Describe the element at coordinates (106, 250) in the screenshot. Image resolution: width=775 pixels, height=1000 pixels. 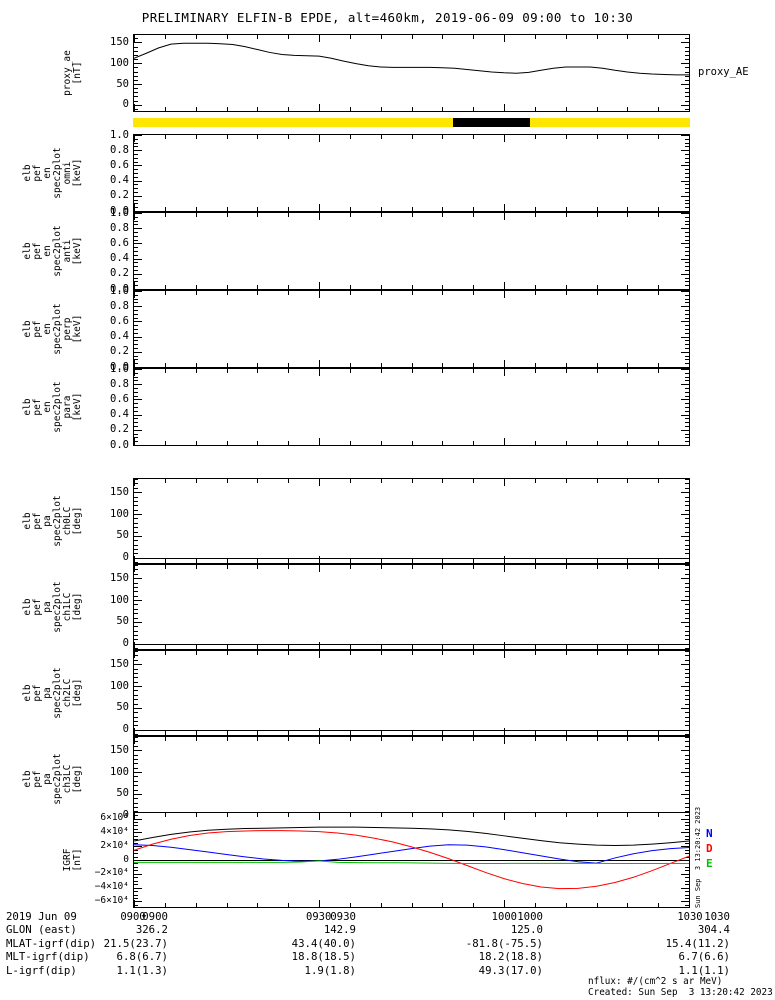
I see `y-tick-labels-en-anti: 0.0 0.2 0.4 0.6 0.8 1.0` at that location.